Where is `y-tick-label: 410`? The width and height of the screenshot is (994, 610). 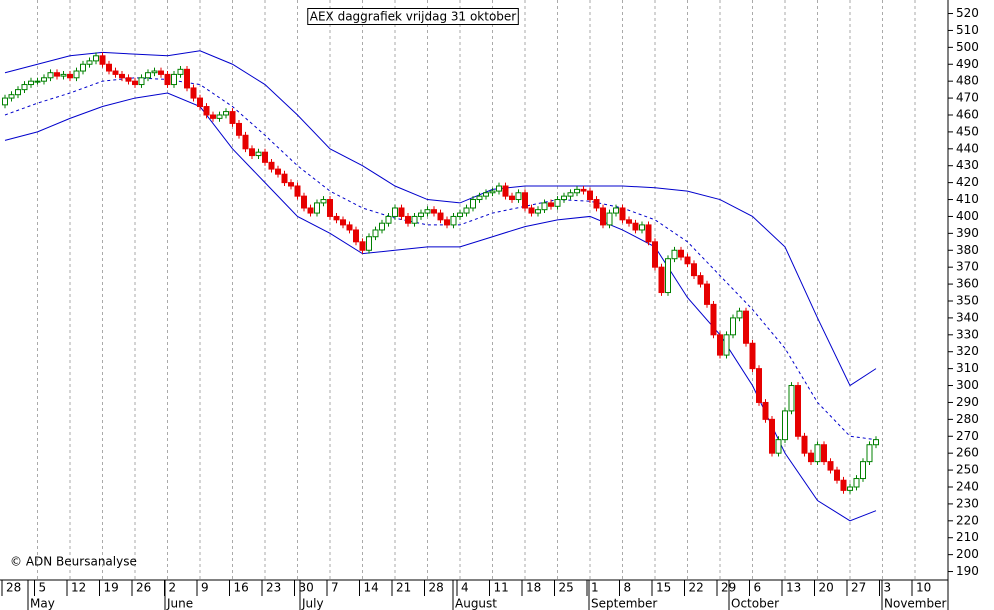
y-tick-label: 410 is located at coordinates (967, 199).